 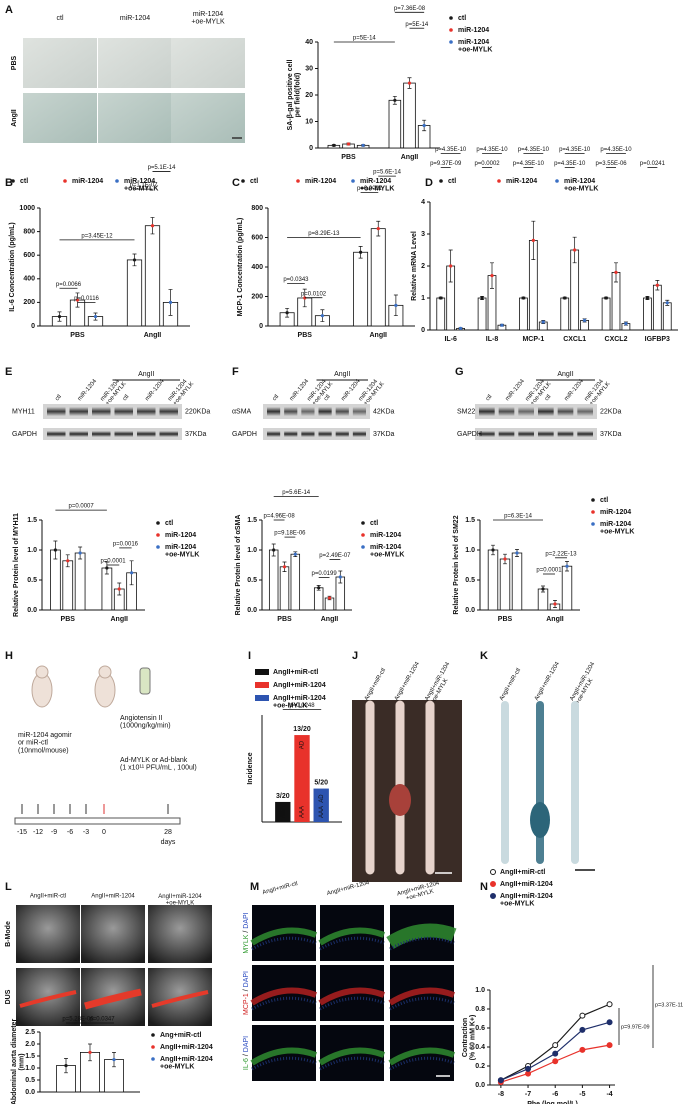 What do you see at coordinates (242, 411) in the screenshot?
I see `band-name: αSMA` at bounding box center [242, 411].